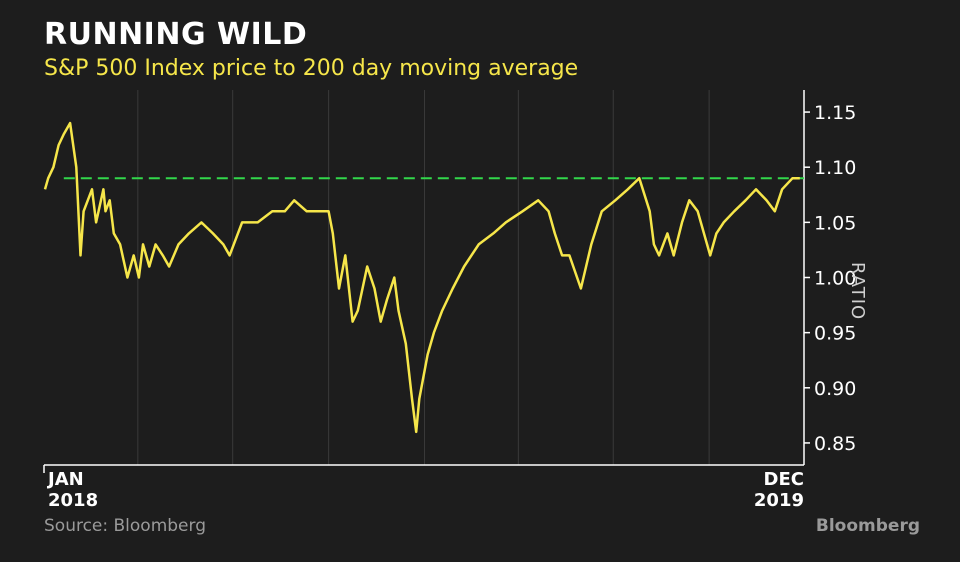 This screenshot has height=562, width=960. I want to click on x-tick-label: JAN, so click(65, 479).